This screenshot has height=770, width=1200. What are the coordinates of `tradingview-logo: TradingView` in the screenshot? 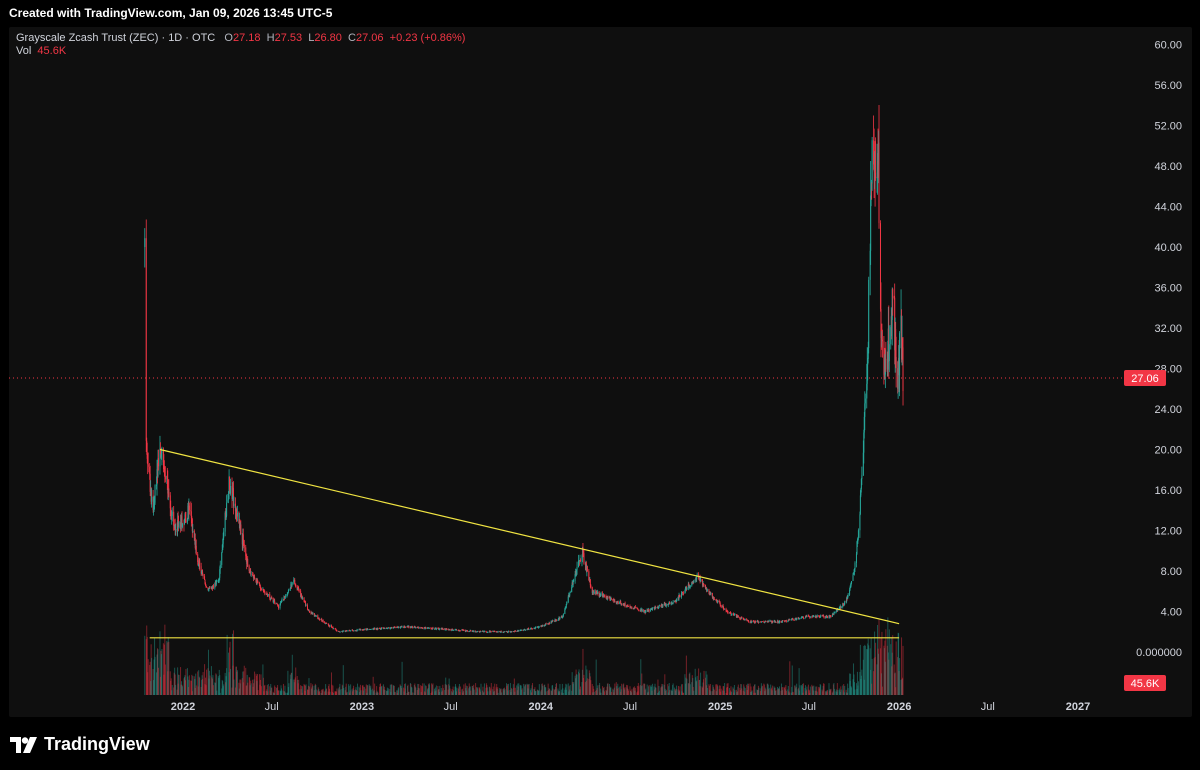 It's located at (80, 744).